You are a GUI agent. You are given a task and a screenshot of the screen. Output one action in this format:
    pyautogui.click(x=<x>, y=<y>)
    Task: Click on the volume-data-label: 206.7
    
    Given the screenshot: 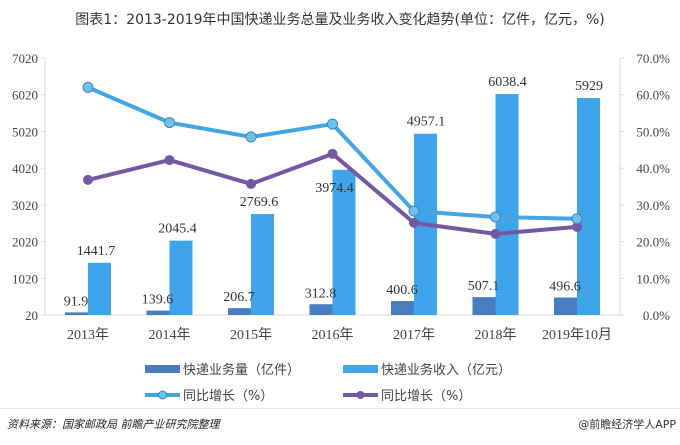 What is the action you would take?
    pyautogui.click(x=239, y=297)
    